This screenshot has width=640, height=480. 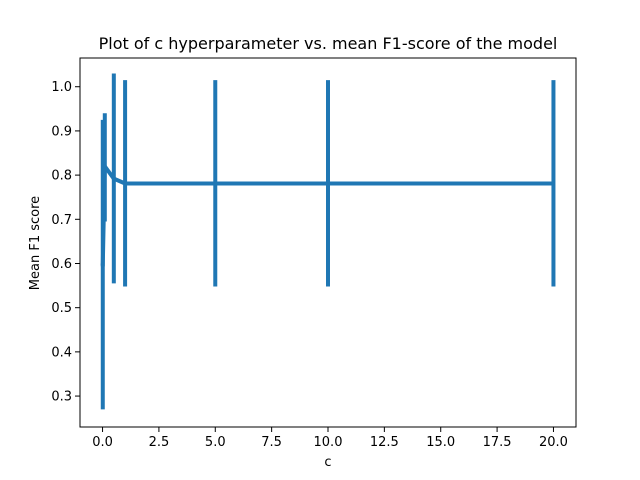 I want to click on x-axis-ticks: 0.0 2.5 5.0 7.5 10.0 12.5 15.0 17.5 20.0, so click(x=330, y=438).